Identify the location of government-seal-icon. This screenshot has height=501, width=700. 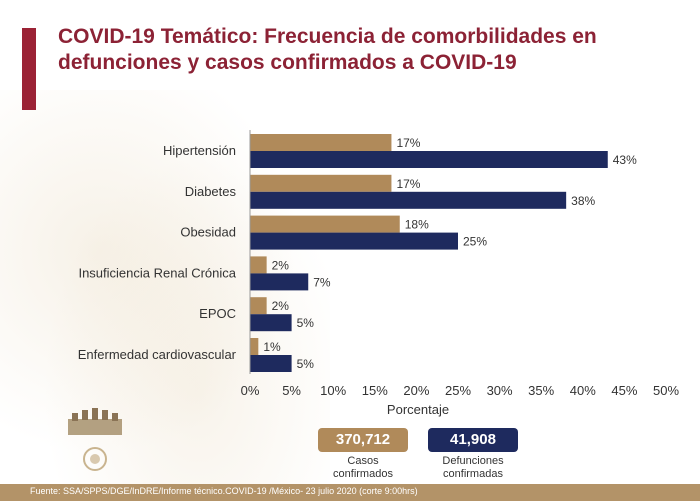
(95, 439).